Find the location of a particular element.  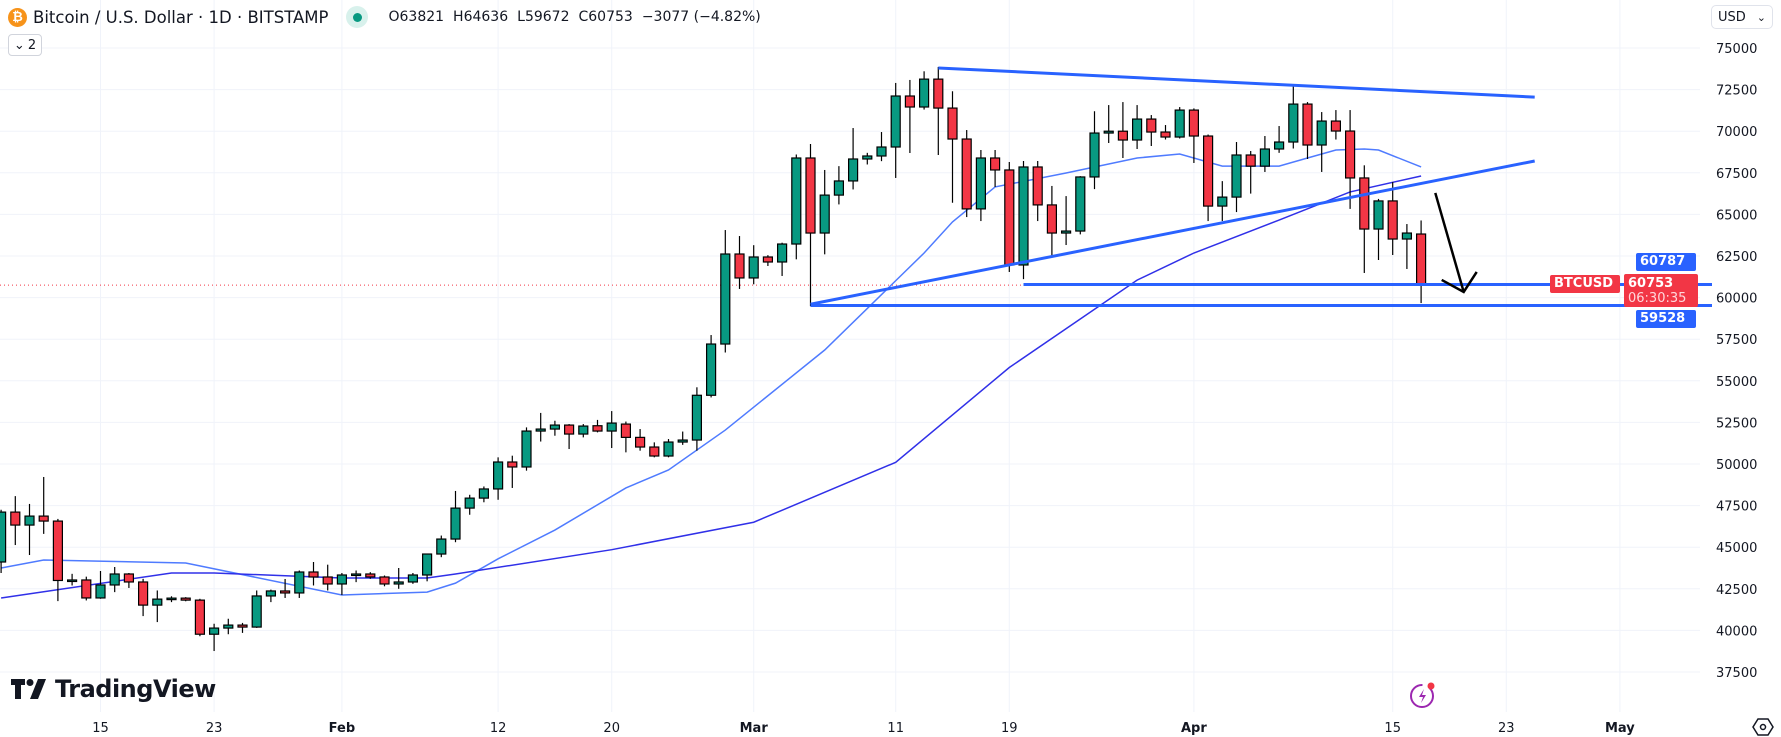

rising-support-trendline is located at coordinates (1172, 232).